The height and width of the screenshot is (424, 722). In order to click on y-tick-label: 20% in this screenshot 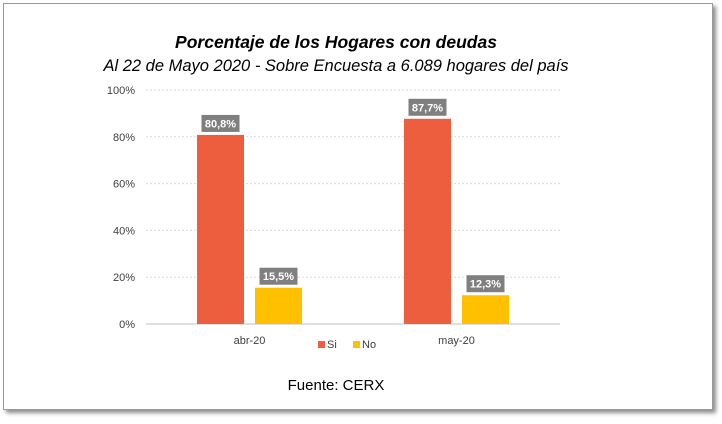, I will do `click(124, 278)`.